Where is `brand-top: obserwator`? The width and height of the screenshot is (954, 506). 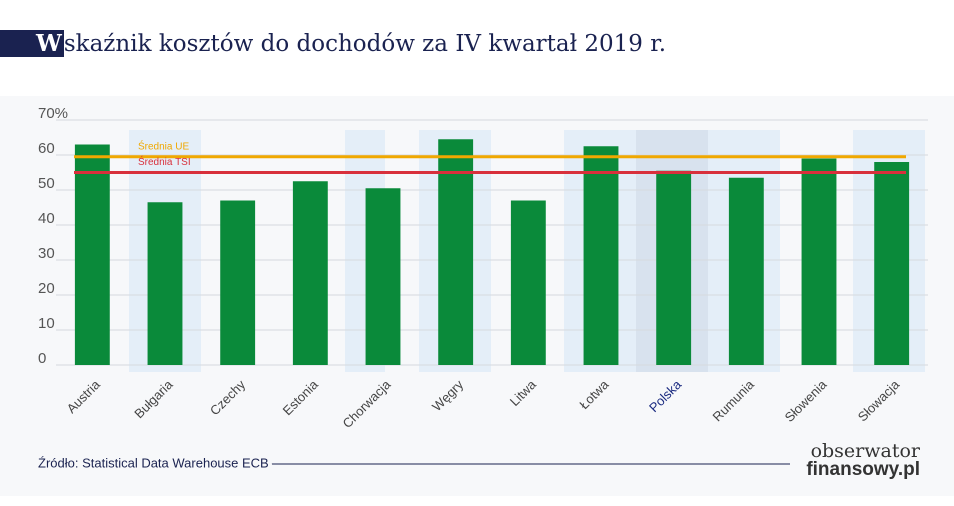
brand-top: obserwator is located at coordinates (866, 451).